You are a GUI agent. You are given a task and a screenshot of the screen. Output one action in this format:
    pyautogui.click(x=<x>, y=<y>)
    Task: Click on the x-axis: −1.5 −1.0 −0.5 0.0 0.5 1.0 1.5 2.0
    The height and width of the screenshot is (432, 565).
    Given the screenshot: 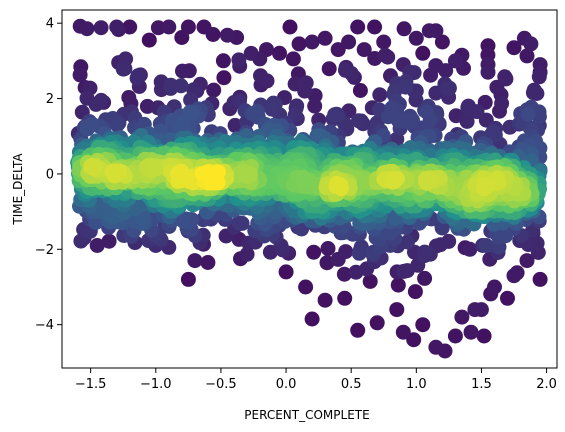 What is the action you would take?
    pyautogui.click(x=316, y=380)
    